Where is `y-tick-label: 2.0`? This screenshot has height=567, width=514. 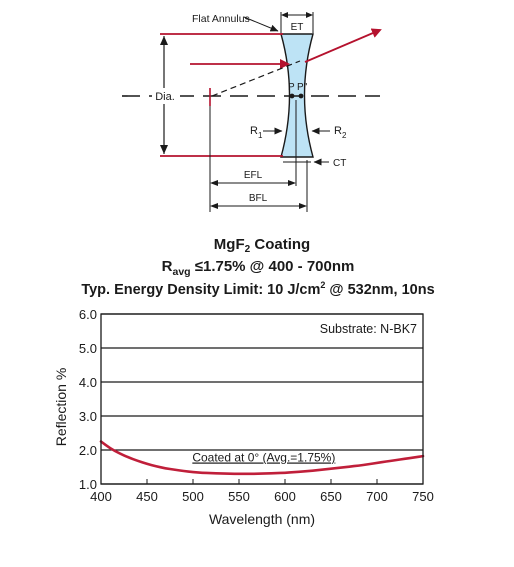
y-tick-label: 2.0 is located at coordinates (88, 450).